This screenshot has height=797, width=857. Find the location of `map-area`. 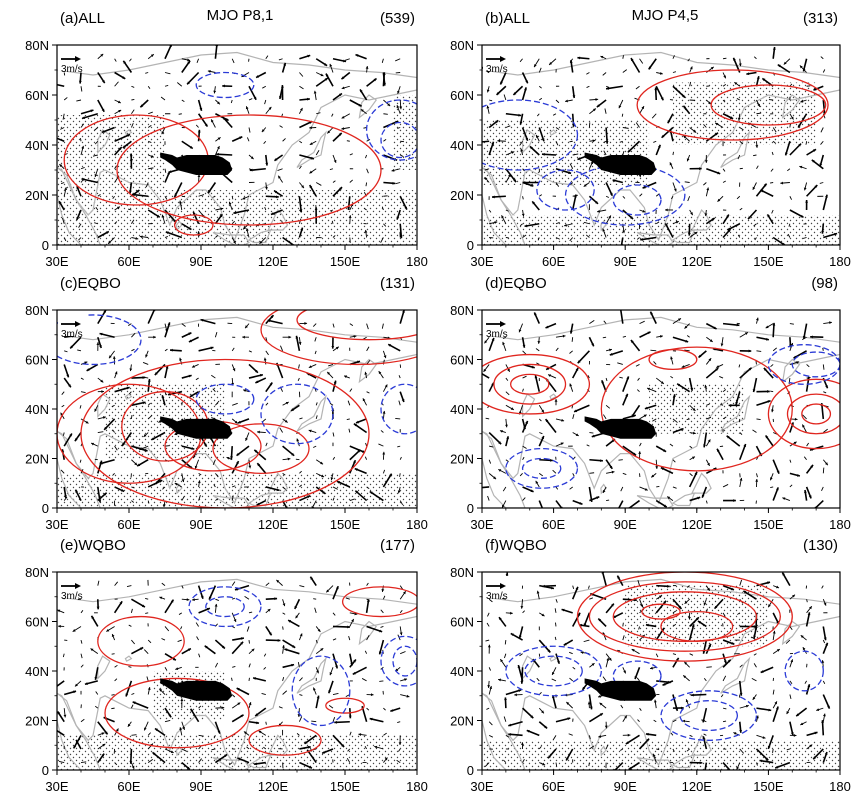

map-area is located at coordinates (237, 409).